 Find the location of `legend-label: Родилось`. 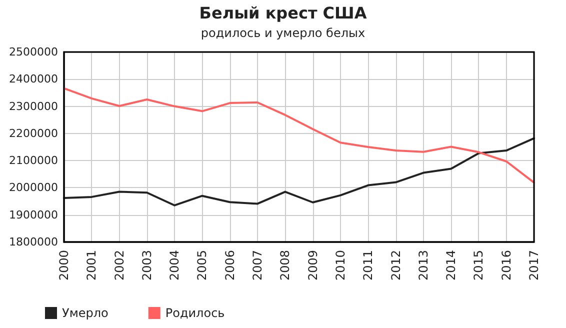

legend-label: Родилось is located at coordinates (195, 313).